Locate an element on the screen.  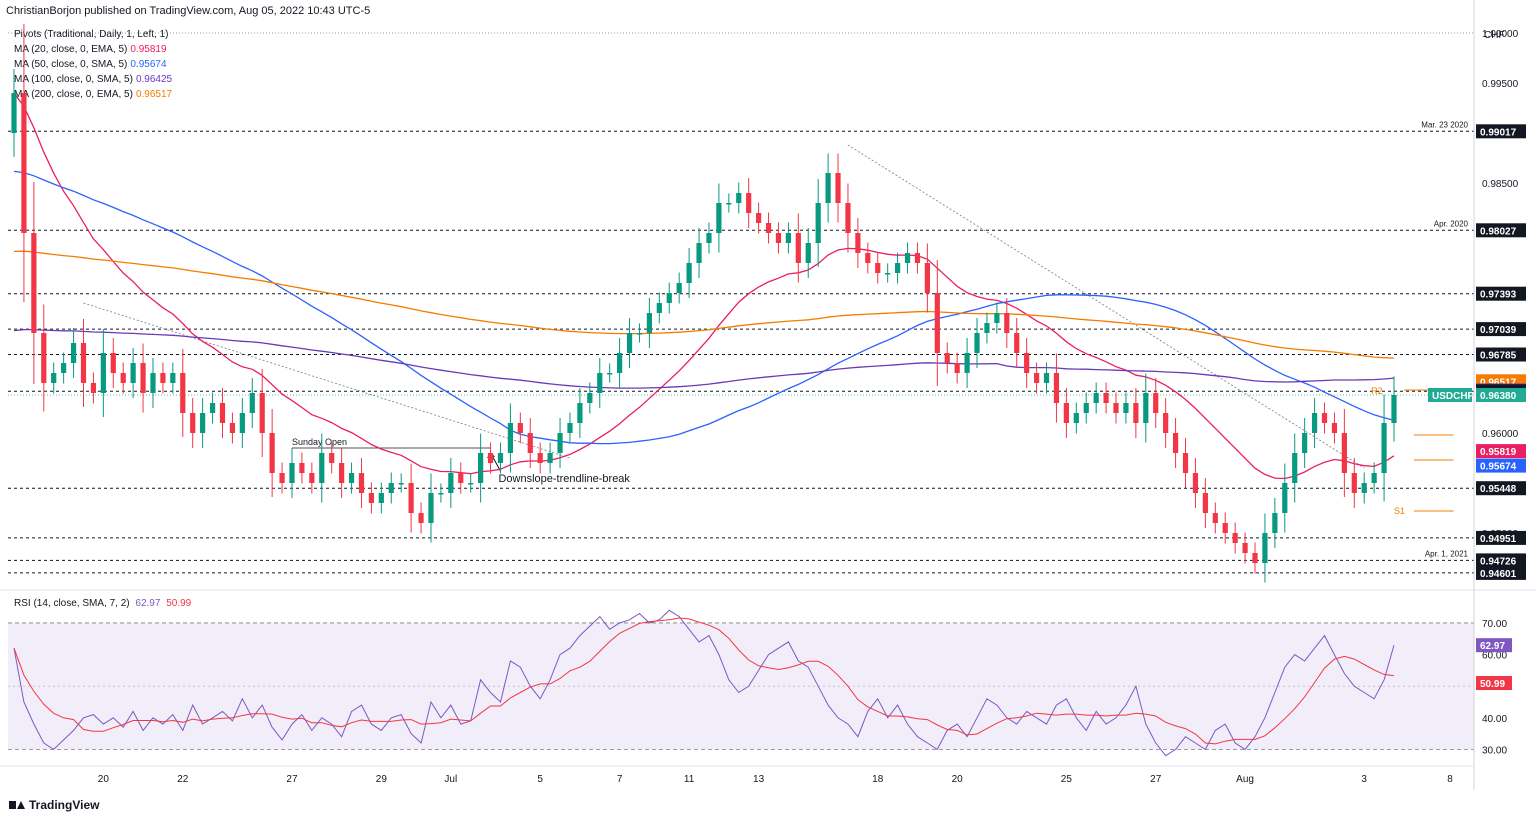
rsi-label-bg is located at coordinates (1494, 683).